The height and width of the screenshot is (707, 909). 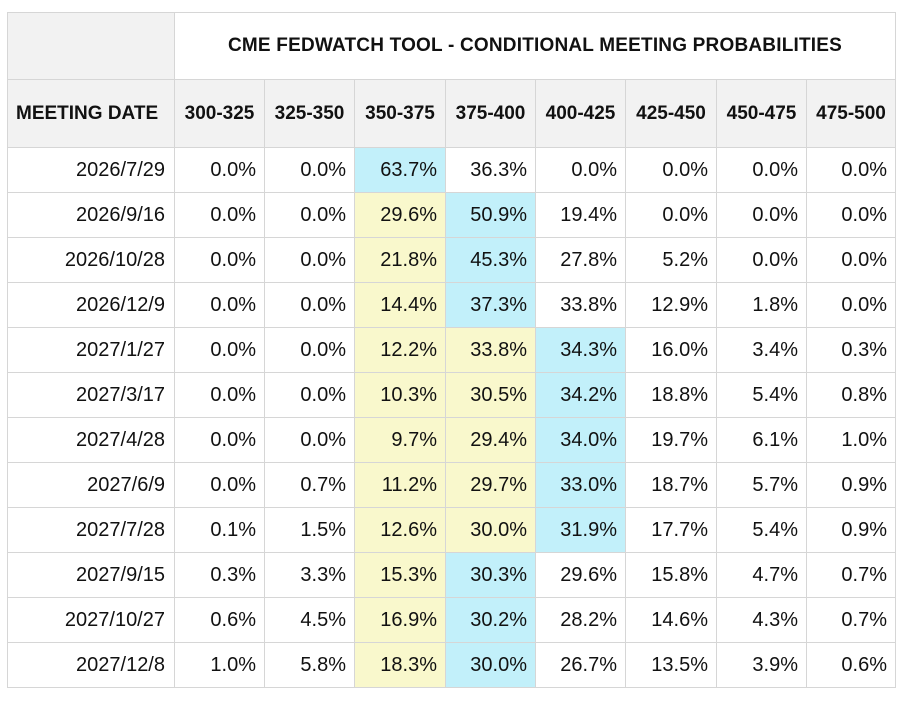 What do you see at coordinates (400, 665) in the screenshot?
I see `probability-cell: 18.3%` at bounding box center [400, 665].